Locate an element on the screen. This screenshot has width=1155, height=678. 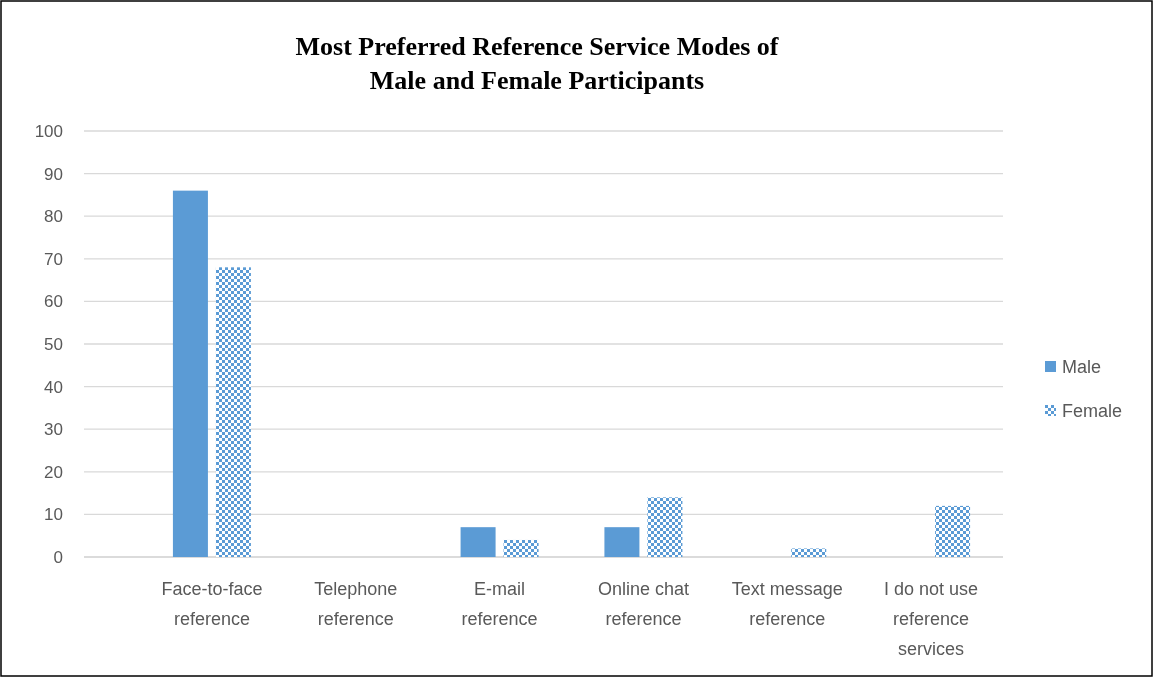
y-tick-label: 30 is located at coordinates (53, 430).